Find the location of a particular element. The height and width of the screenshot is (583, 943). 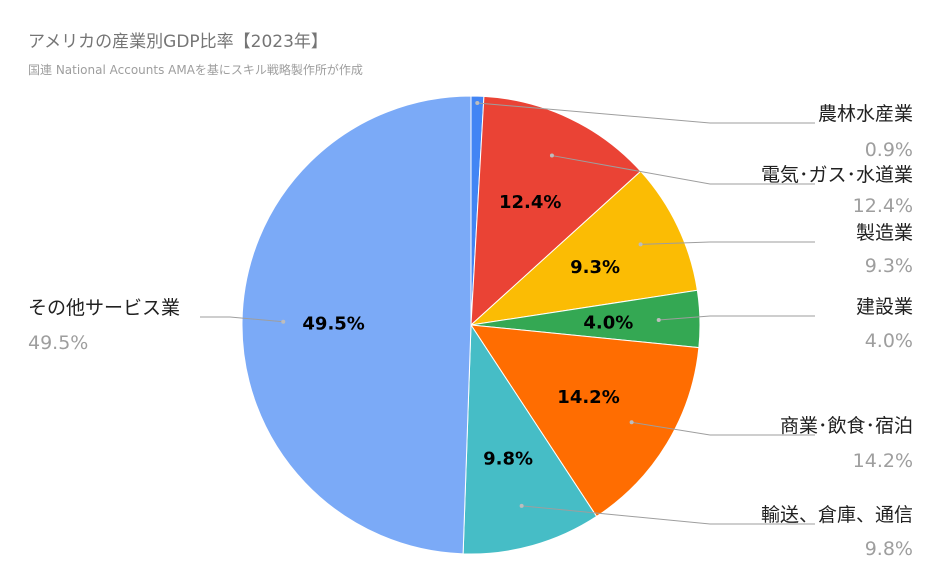

slice-name-label-3: 建設業 is located at coordinates (884, 307).